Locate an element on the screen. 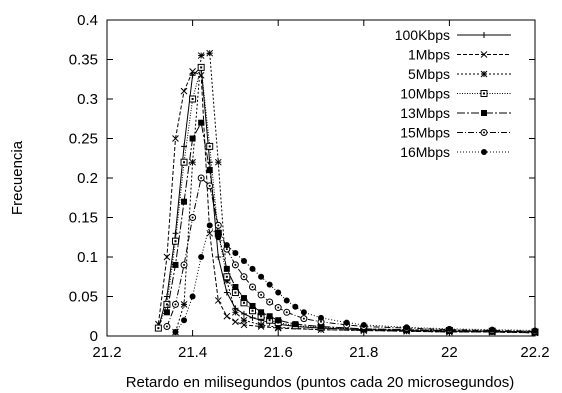 This screenshot has width=562, height=393. x-tick-label: 22 is located at coordinates (449, 352).